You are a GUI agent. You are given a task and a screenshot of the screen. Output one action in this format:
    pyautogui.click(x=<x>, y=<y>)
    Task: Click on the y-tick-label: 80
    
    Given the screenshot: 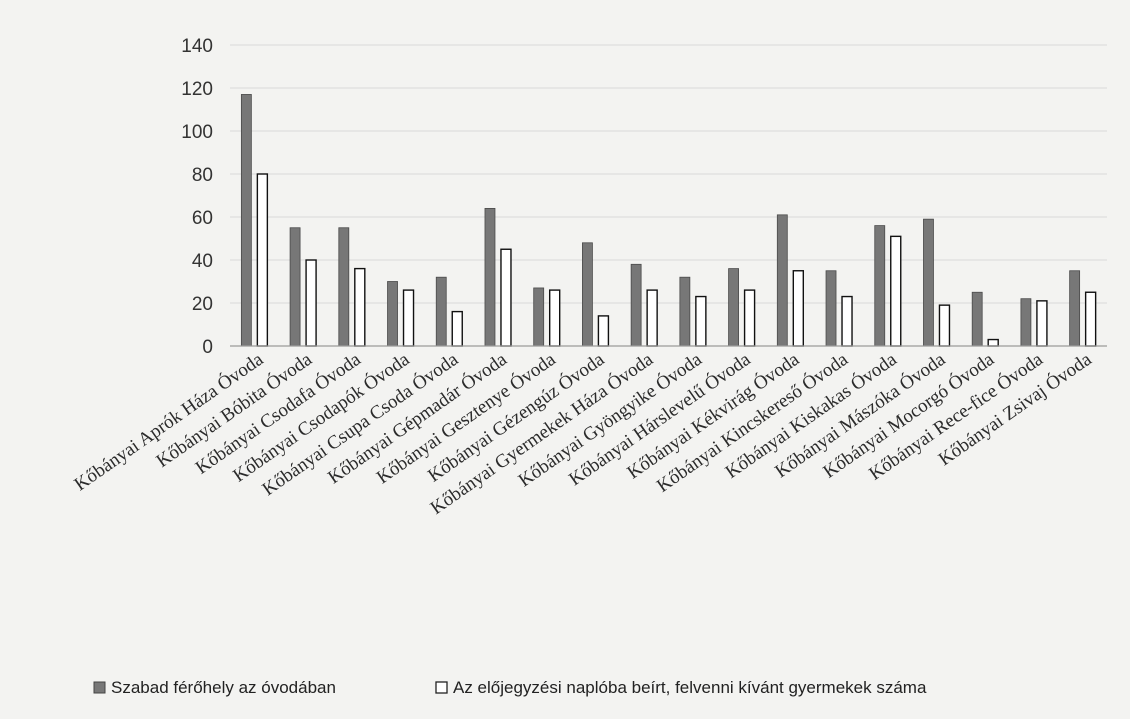 What is the action you would take?
    pyautogui.click(x=202, y=175)
    